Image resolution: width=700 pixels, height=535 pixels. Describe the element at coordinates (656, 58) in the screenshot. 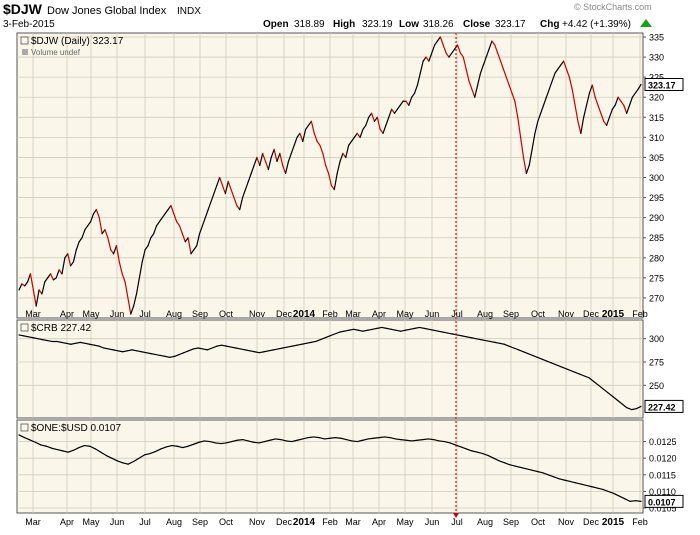

I see `y-tick-label: 330` at that location.